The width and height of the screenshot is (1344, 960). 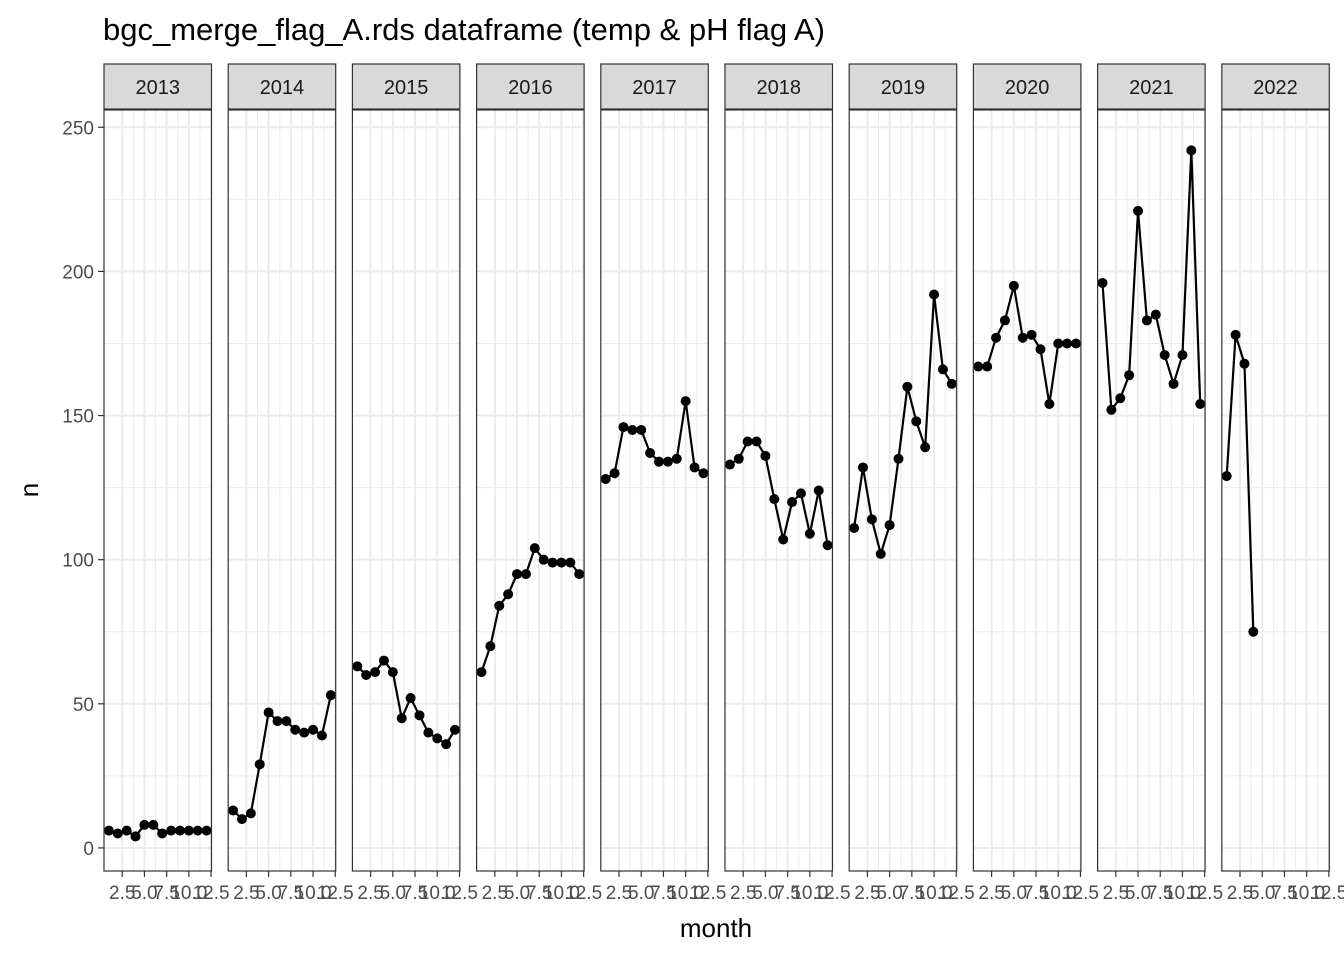 I want to click on facet-panel-2019: 2019 2.55.07.510.012.5, so click(x=911, y=483).